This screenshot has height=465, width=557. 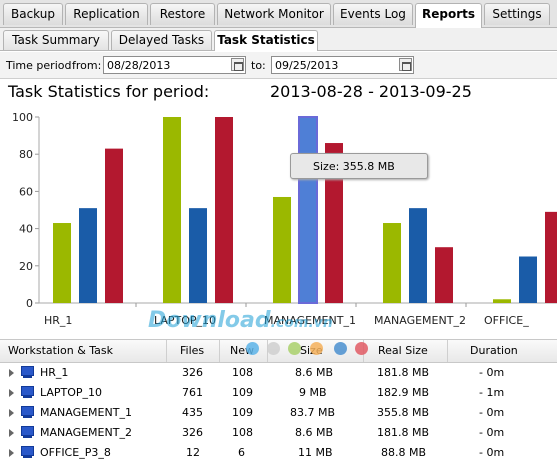 I want to click on from-calendar-icon, so click(x=237, y=64).